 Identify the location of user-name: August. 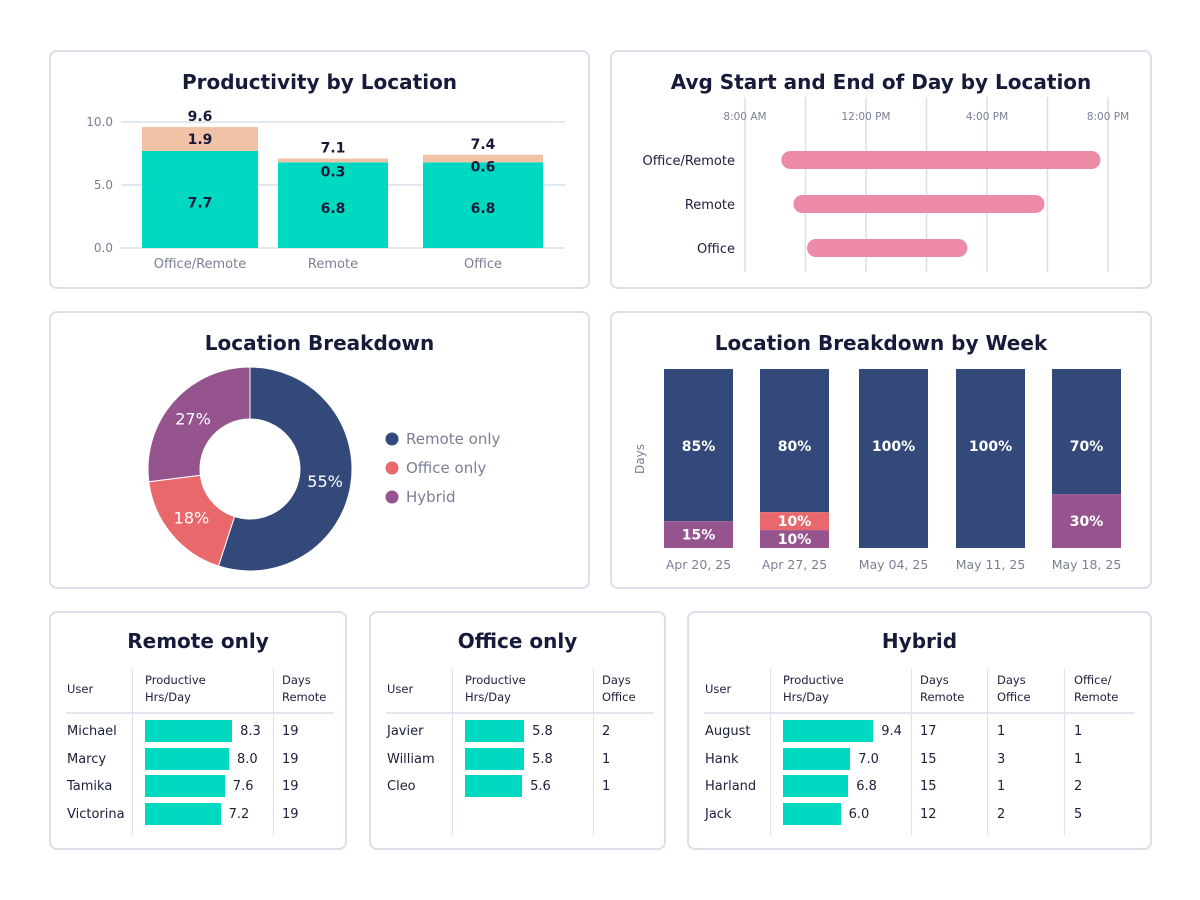
(728, 731).